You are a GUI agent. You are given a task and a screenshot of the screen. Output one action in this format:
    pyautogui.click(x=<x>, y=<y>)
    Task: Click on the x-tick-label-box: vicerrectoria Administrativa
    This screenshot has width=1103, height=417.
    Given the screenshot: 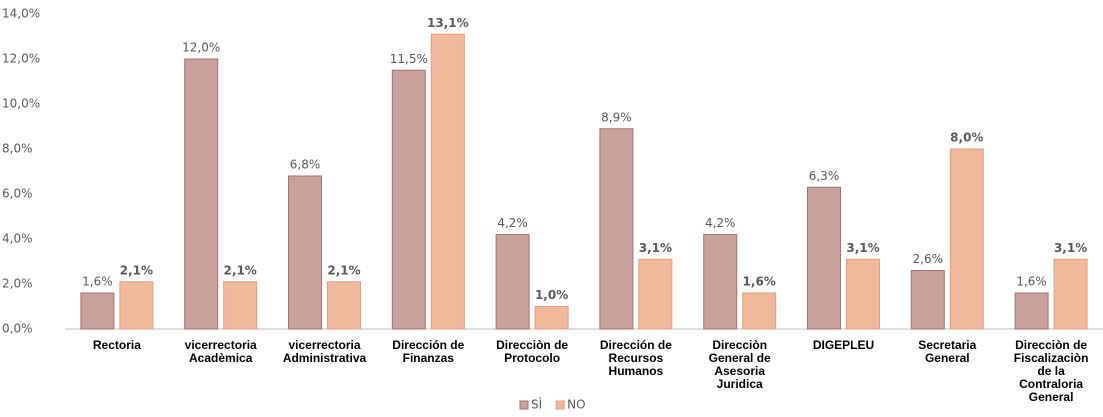 What is the action you would take?
    pyautogui.click(x=324, y=352)
    